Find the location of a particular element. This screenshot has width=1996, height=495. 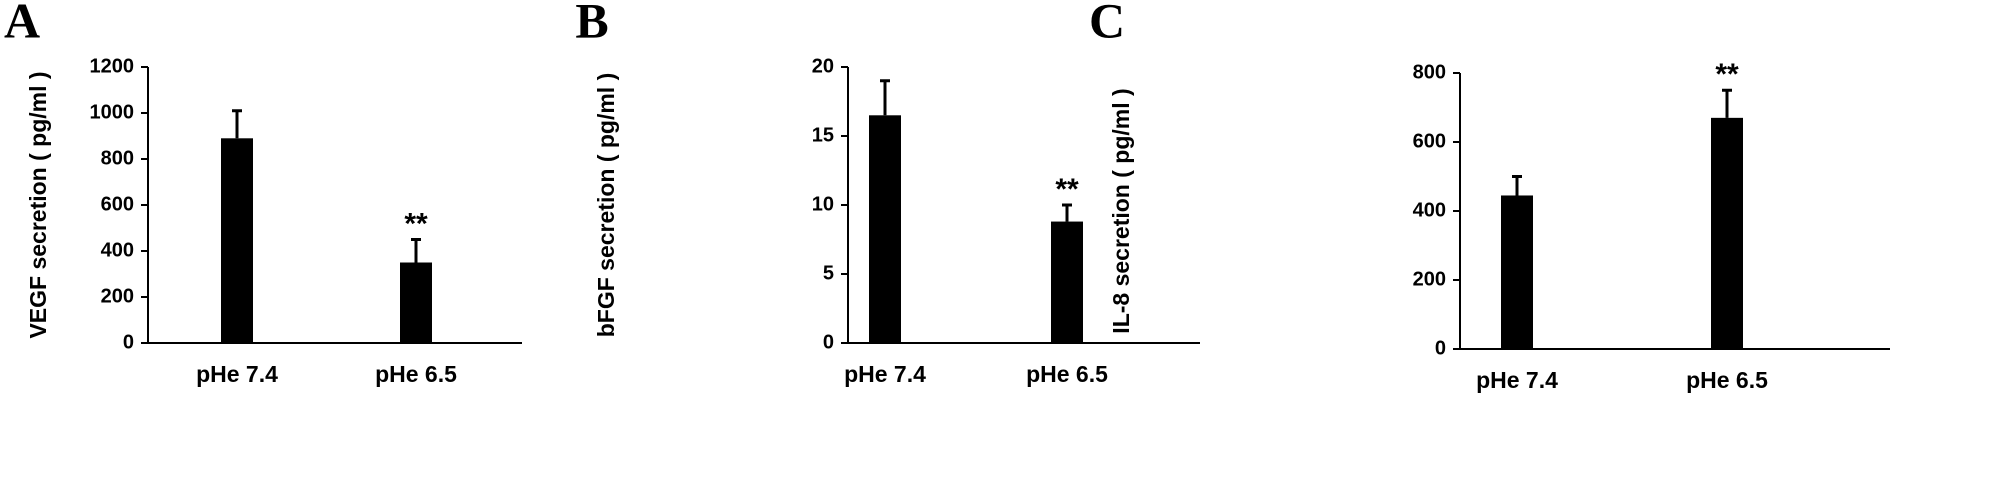

y-tick-label: 20 is located at coordinates (823, 66).